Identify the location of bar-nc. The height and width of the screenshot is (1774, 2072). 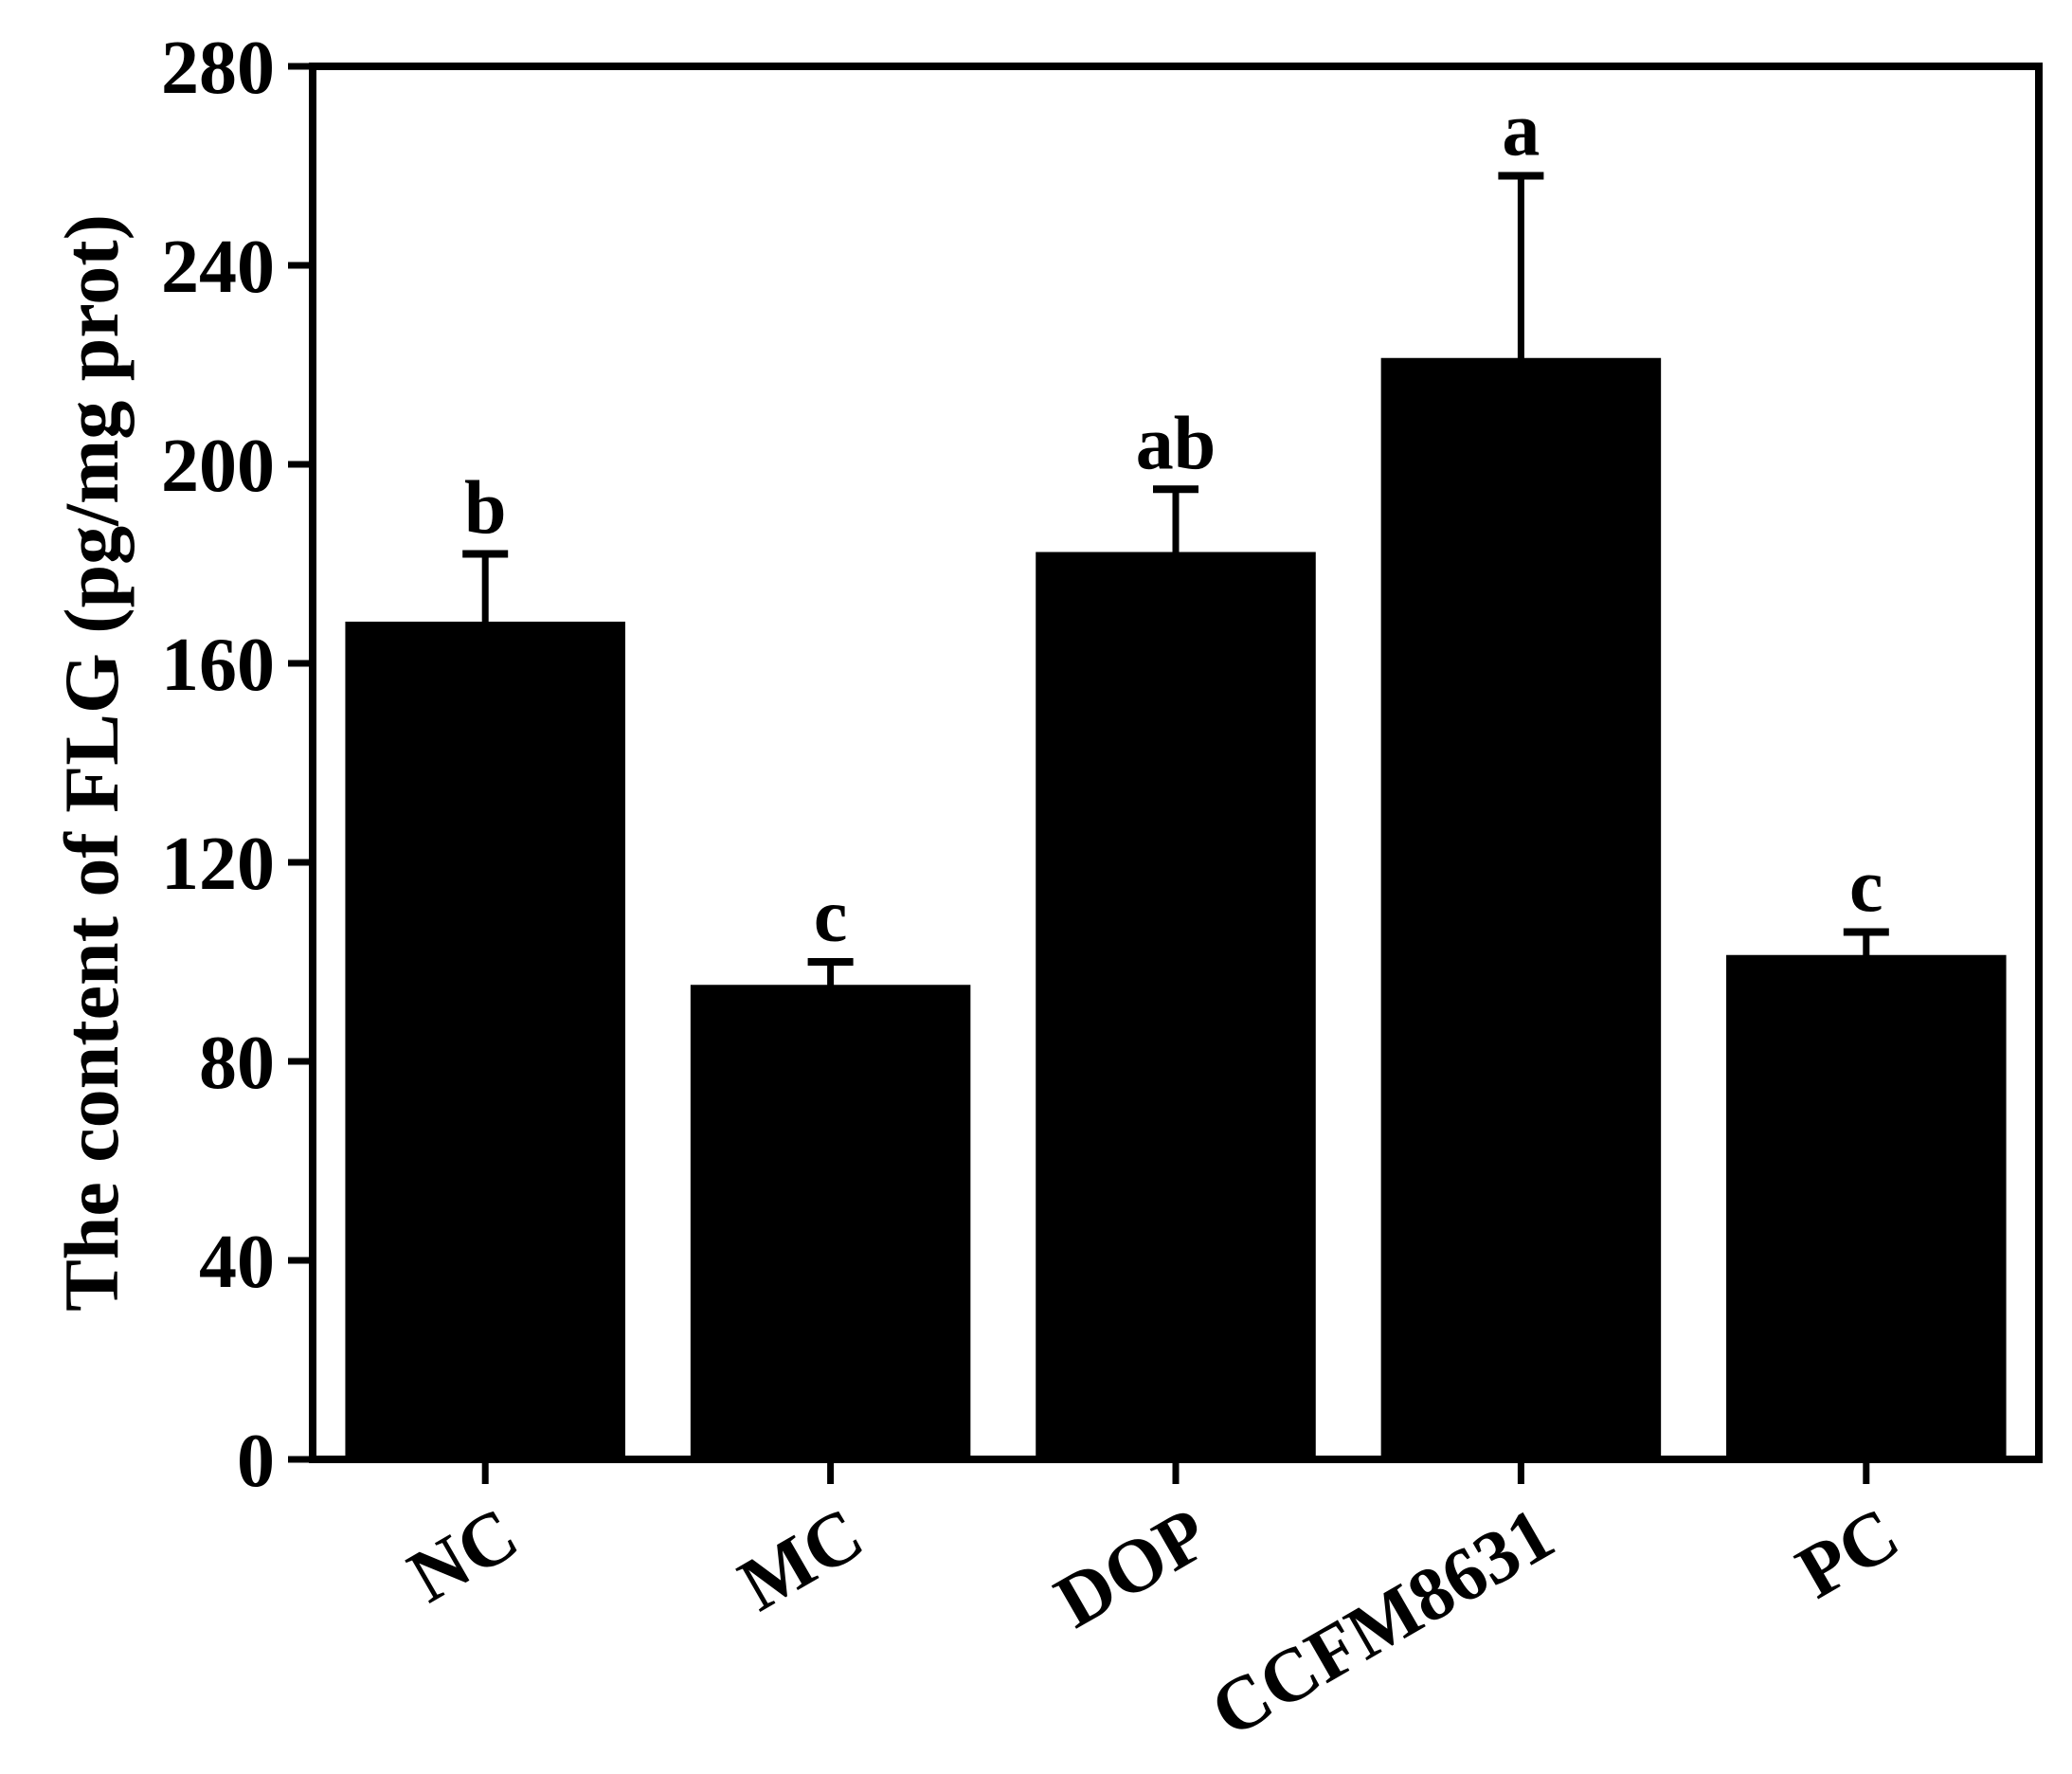
(485, 1041).